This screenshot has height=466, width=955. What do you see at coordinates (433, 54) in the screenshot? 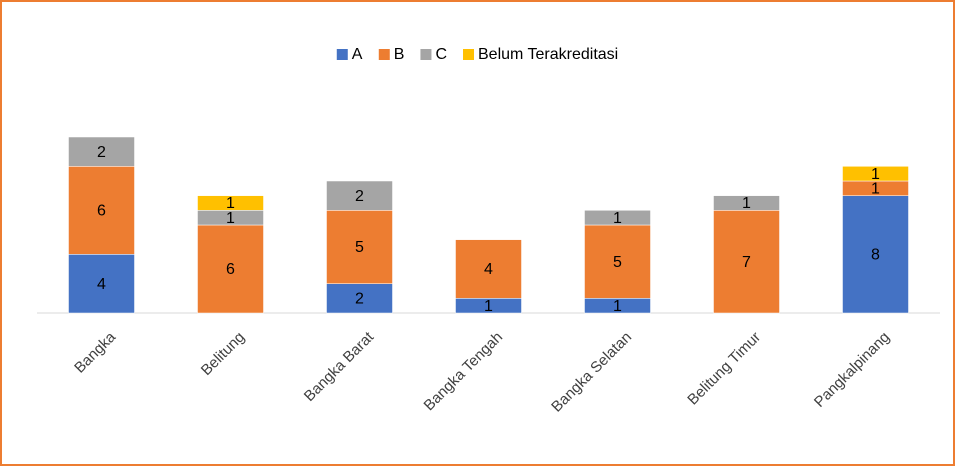
I see `legend-item: C` at bounding box center [433, 54].